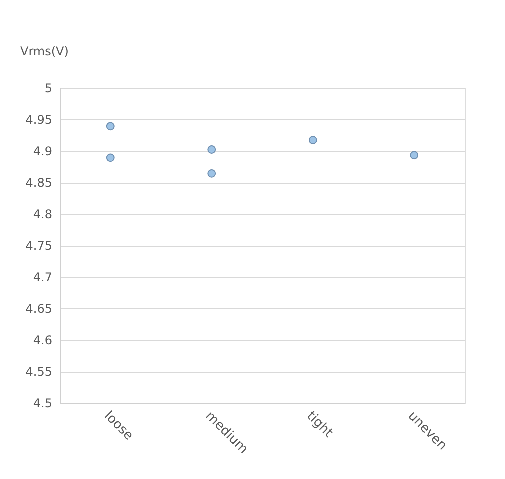 Image resolution: width=505 pixels, height=479 pixels. What do you see at coordinates (44, 51) in the screenshot?
I see `y-axis-title: Vrms(V)` at bounding box center [44, 51].